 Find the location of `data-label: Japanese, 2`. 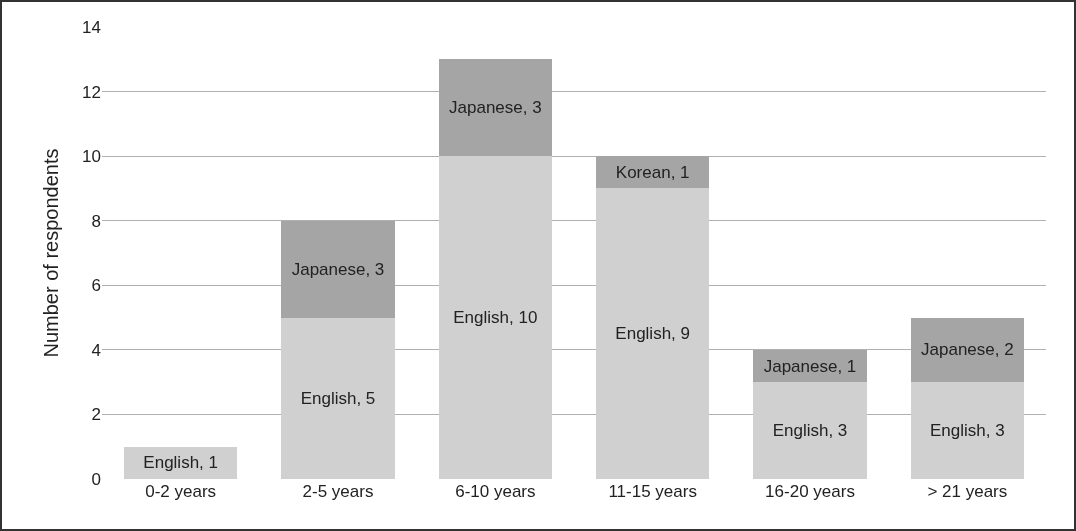

data-label: Japanese, 2 is located at coordinates (967, 350).